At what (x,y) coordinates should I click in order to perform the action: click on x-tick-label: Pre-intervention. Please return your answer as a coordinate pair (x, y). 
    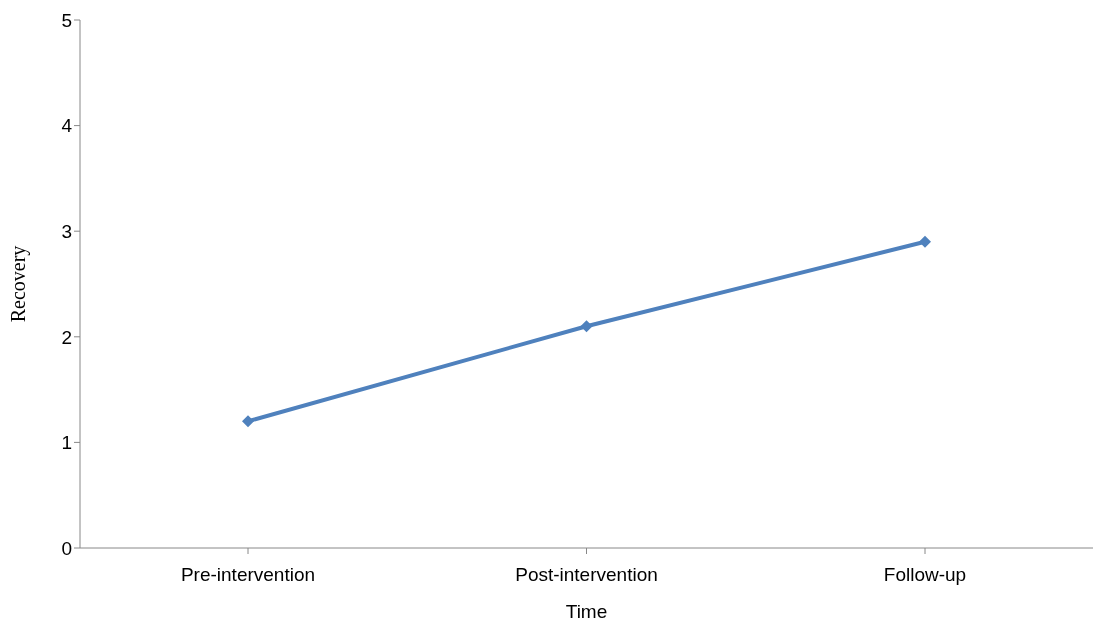
    Looking at the image, I should click on (248, 575).